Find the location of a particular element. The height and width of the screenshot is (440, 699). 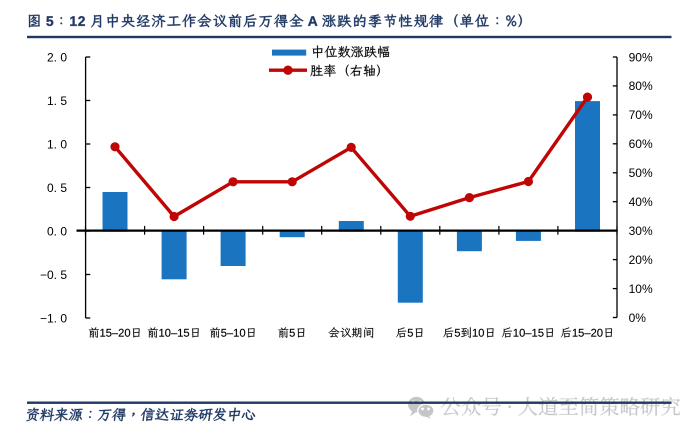

svg-text: 50% is located at coordinates (641, 173).